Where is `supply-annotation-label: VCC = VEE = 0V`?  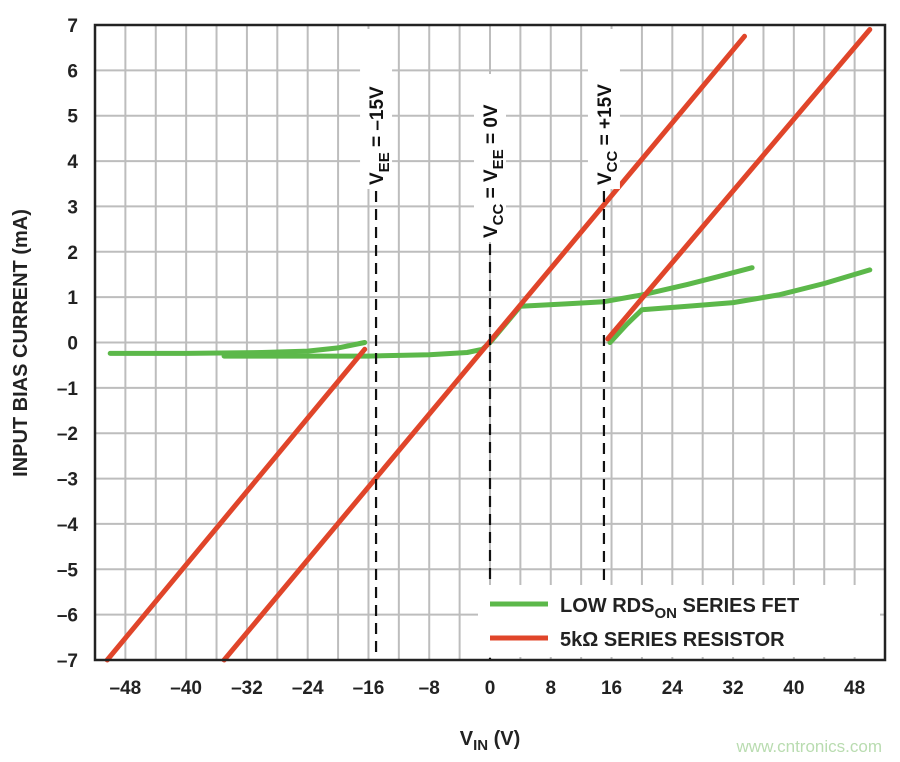
supply-annotation-label: VCC = VEE = 0V is located at coordinates (494, 171).